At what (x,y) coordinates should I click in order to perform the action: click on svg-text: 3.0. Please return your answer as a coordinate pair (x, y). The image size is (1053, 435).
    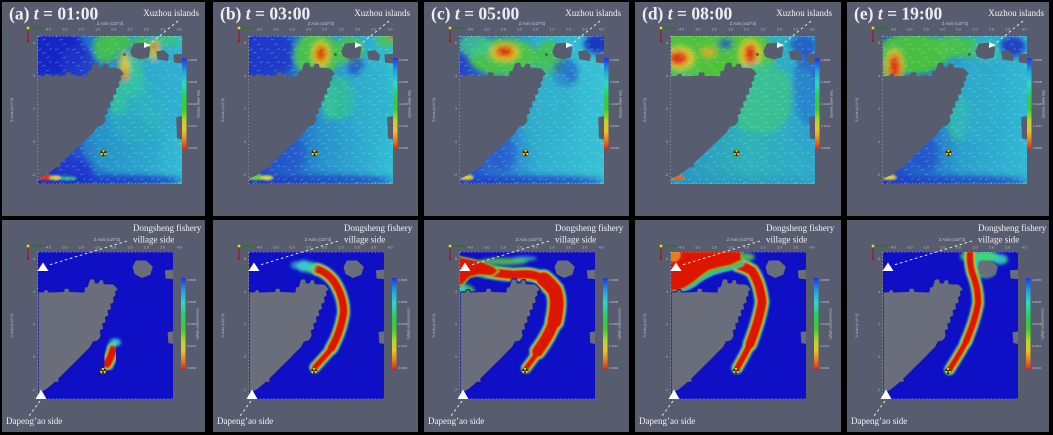
    Looking at the image, I should click on (1007, 30).